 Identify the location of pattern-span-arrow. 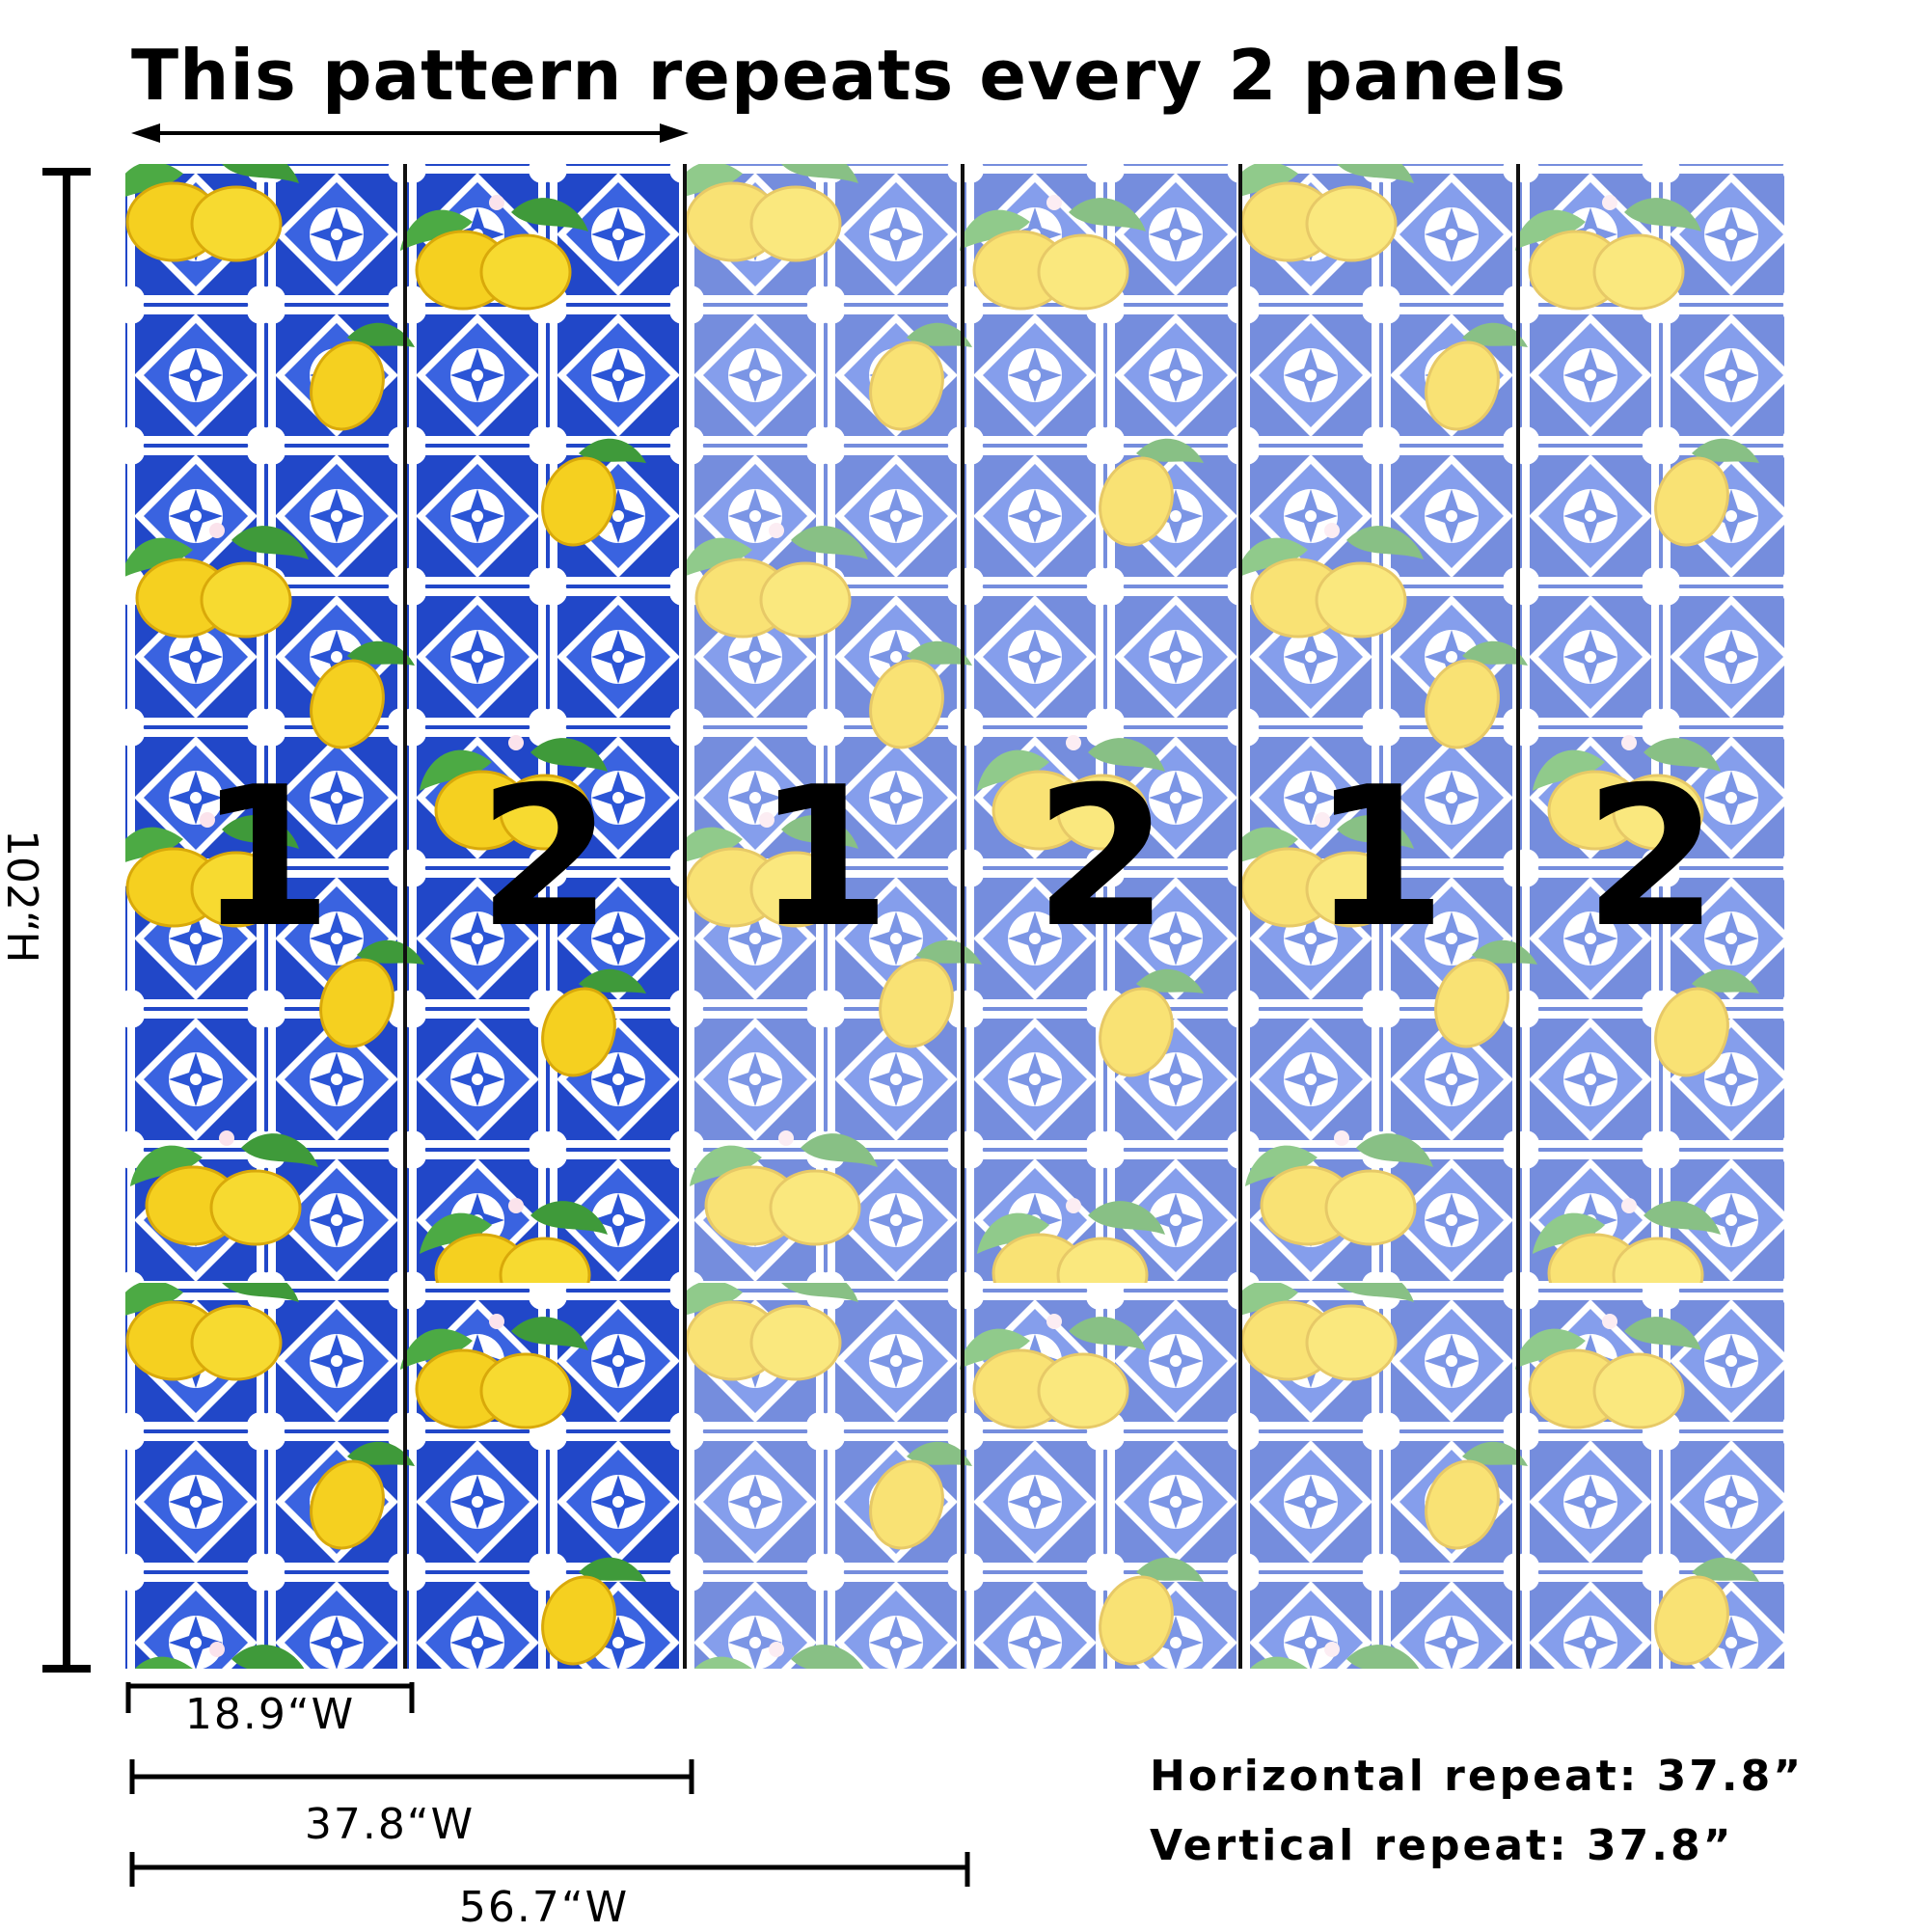
(410, 133).